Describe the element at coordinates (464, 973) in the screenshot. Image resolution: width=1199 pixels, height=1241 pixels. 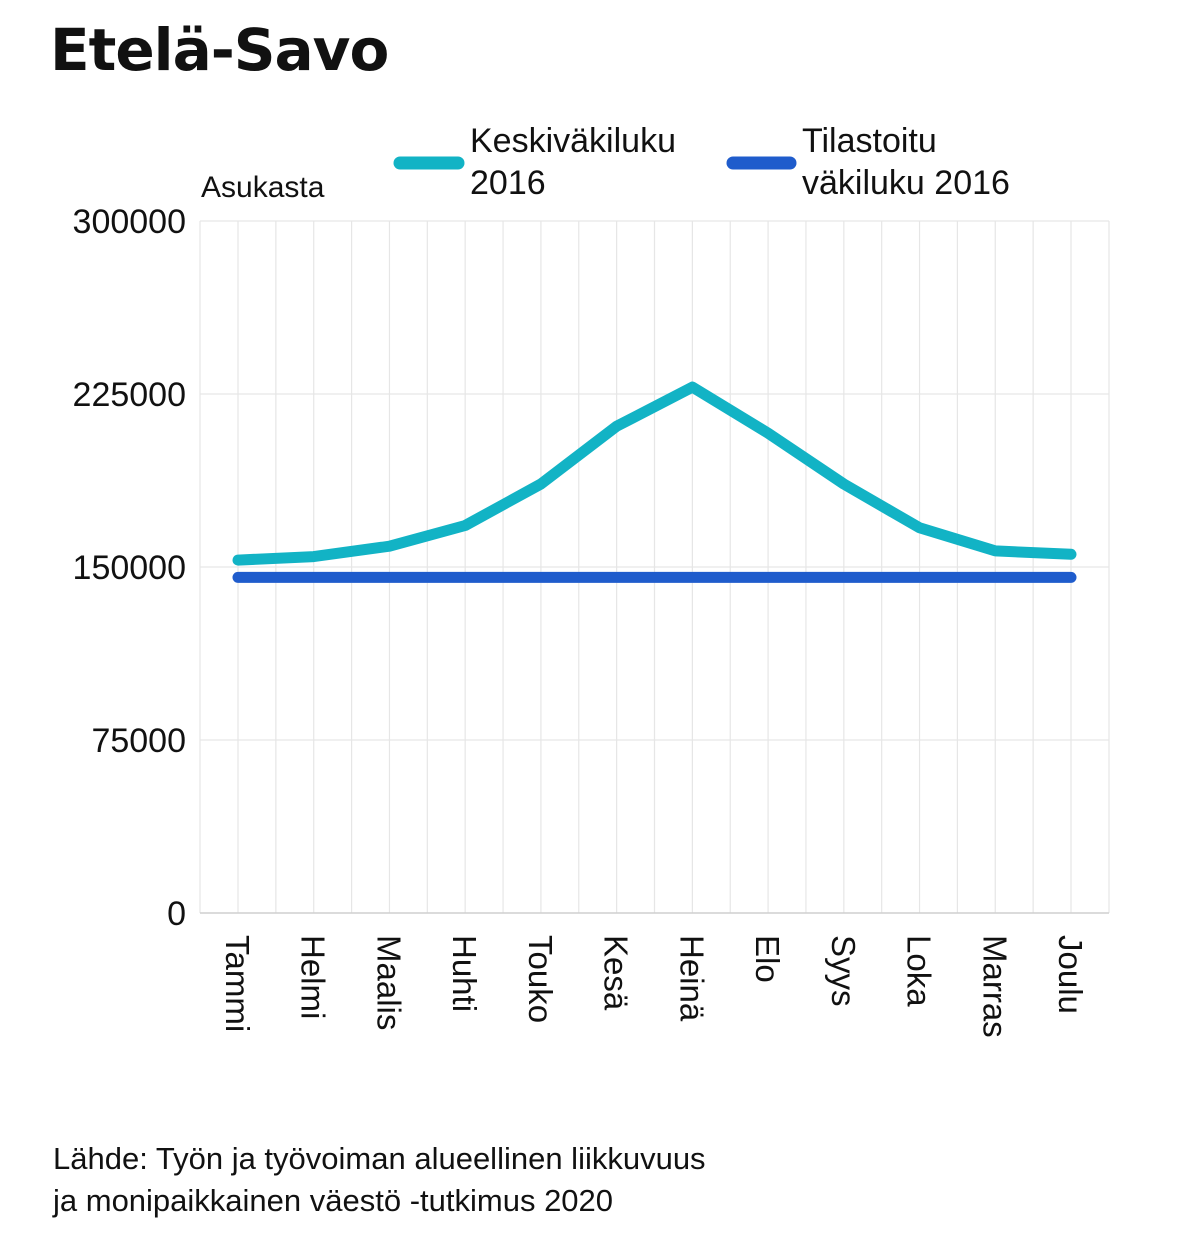
I see `x-tick-label: Huhti` at that location.